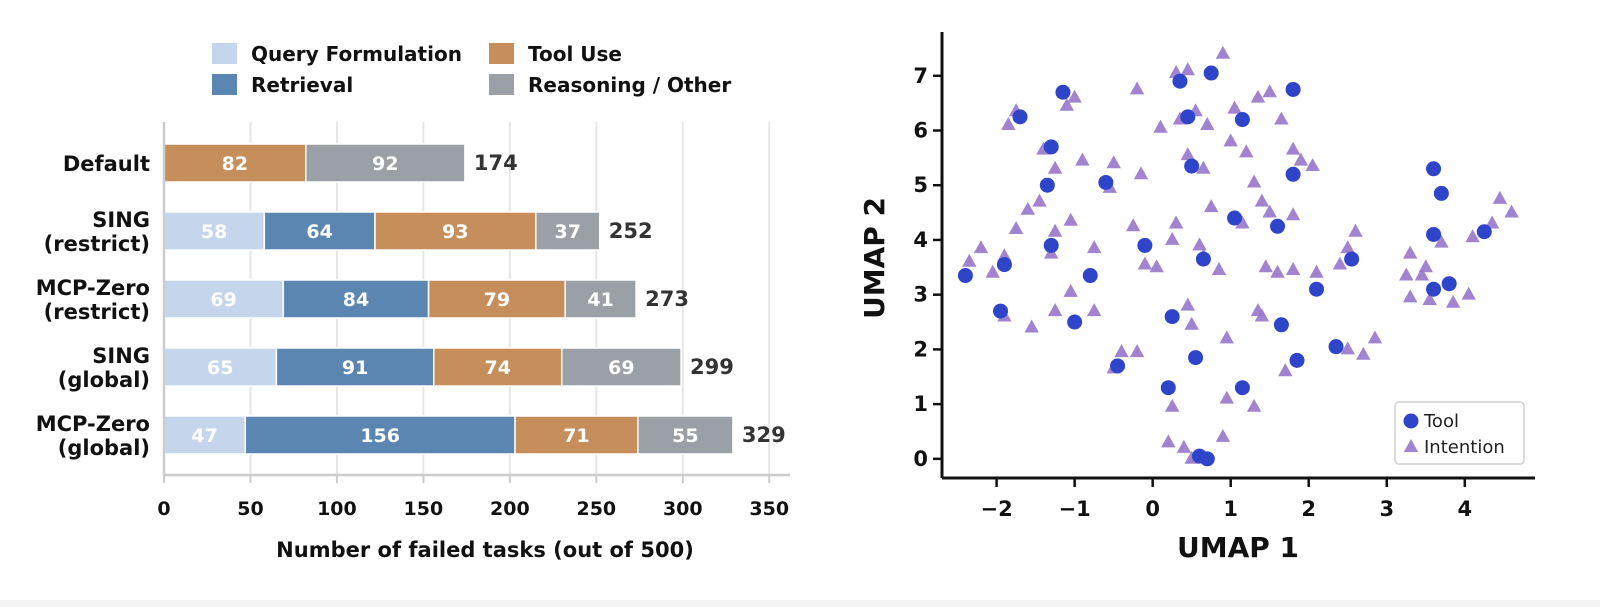  What do you see at coordinates (510, 509) in the screenshot?
I see `bar-x-tick-label-4: 200` at bounding box center [510, 509].